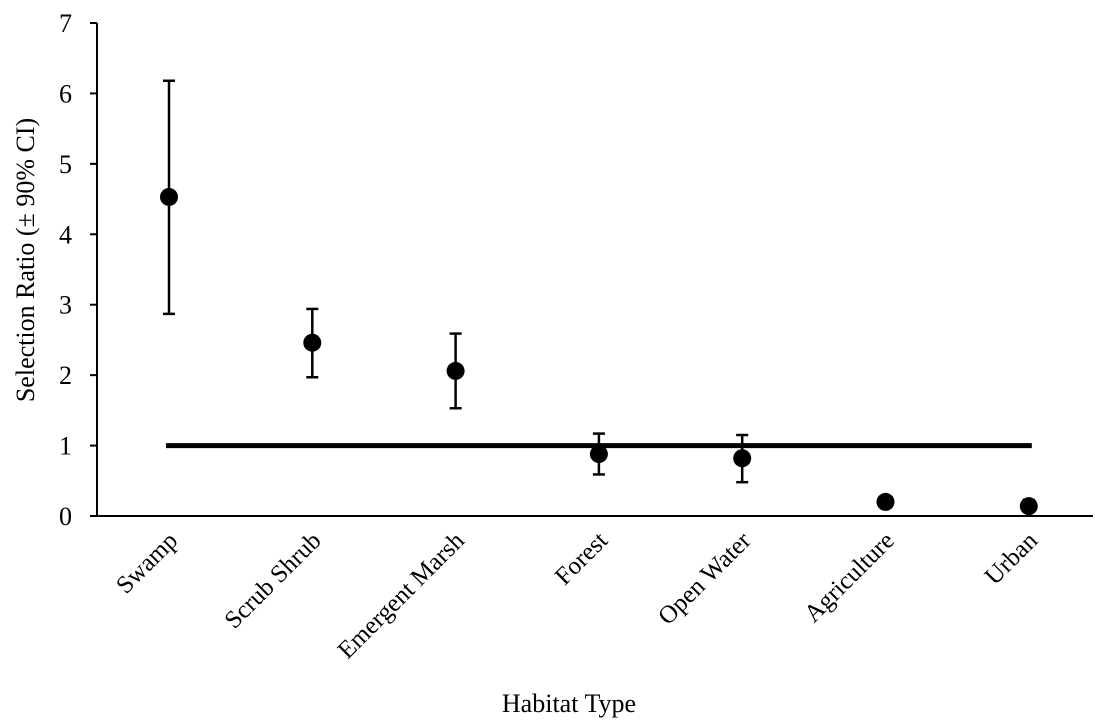 The width and height of the screenshot is (1095, 726). Describe the element at coordinates (849, 577) in the screenshot. I see `x-category-label: Agriculture` at that location.